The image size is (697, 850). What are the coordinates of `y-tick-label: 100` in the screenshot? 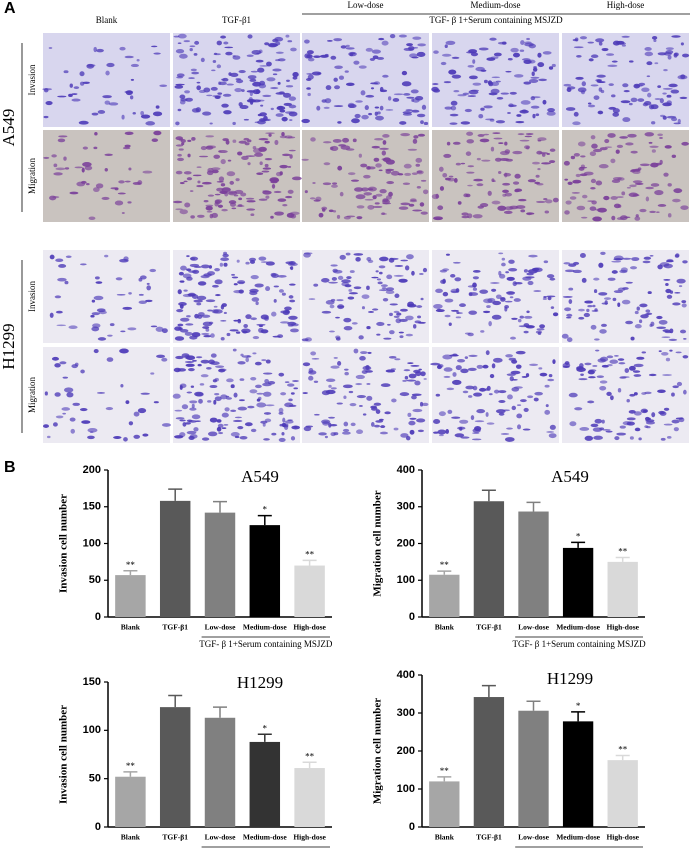 It's located at (406, 789).